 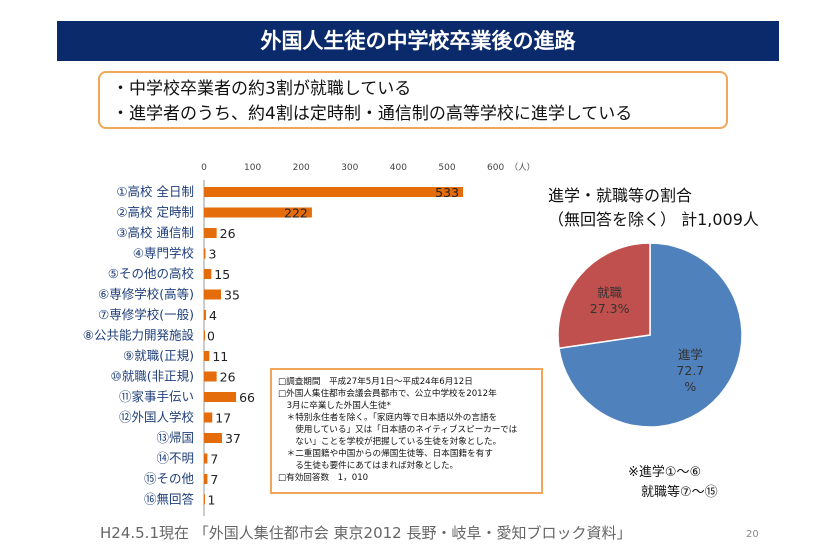 I want to click on category-label: ⑯無回答, so click(x=169, y=499).